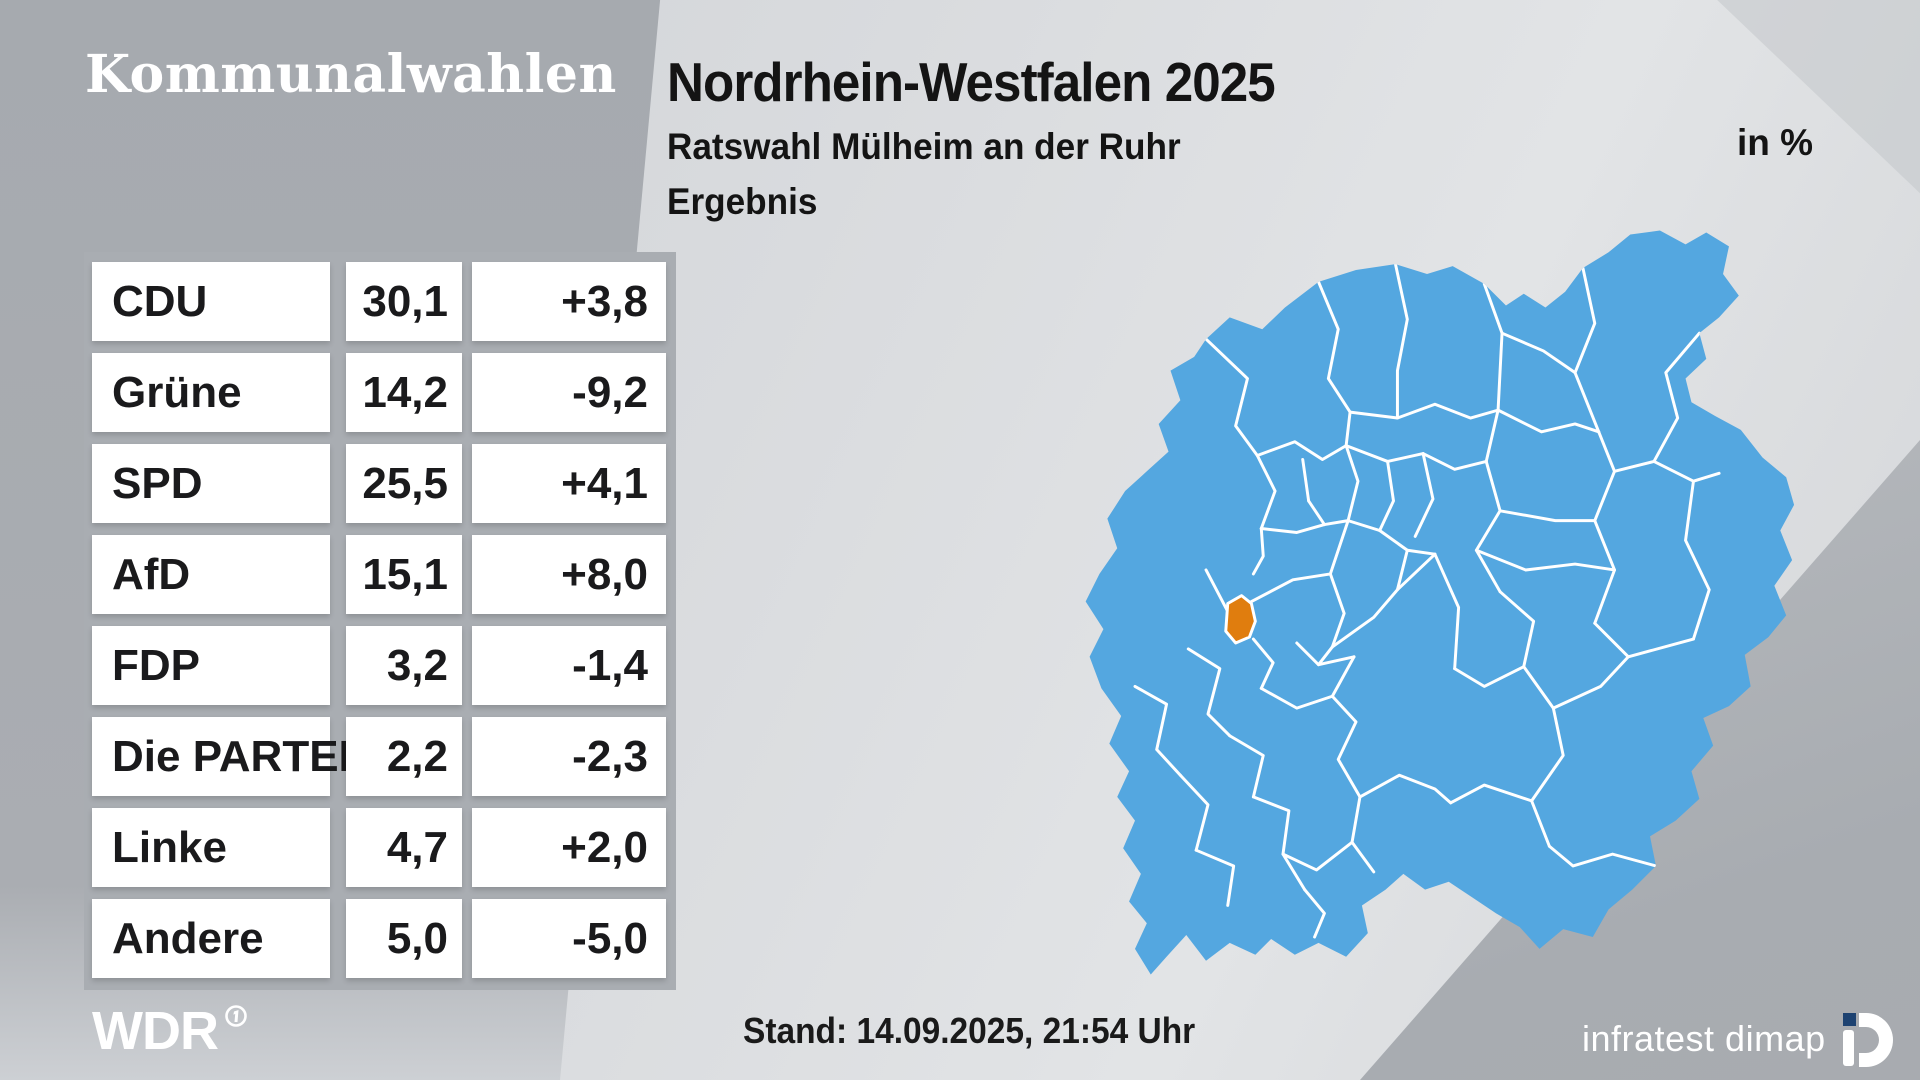  What do you see at coordinates (211, 665) in the screenshot?
I see `party-cell: FDP` at bounding box center [211, 665].